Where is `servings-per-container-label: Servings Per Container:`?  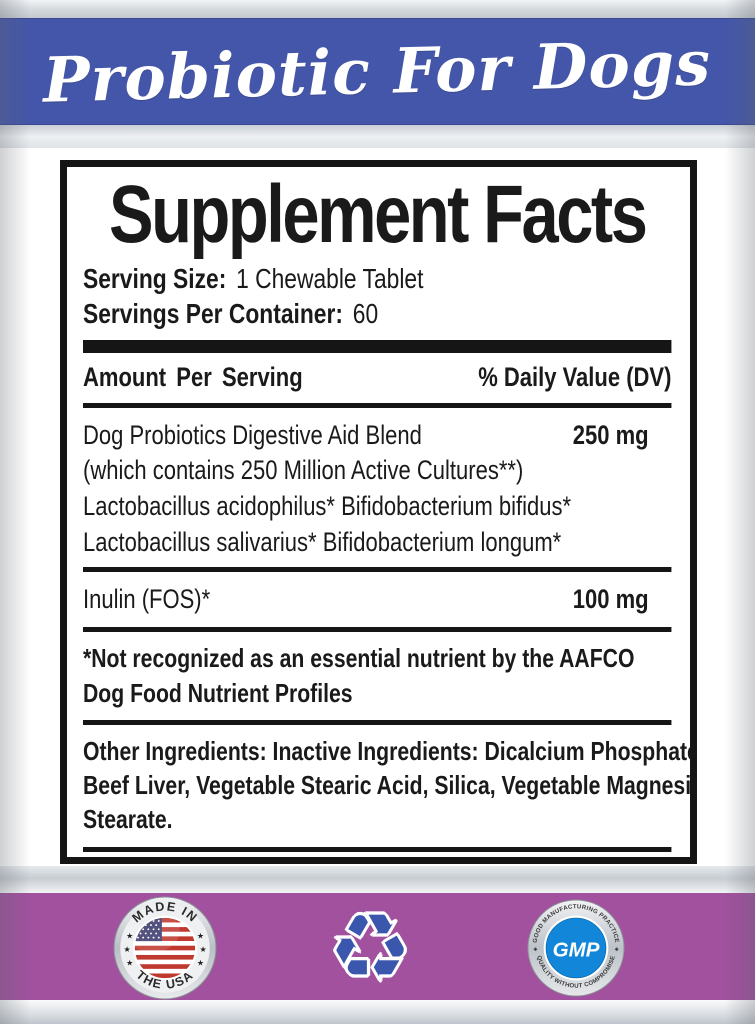 servings-per-container-label: Servings Per Container: is located at coordinates (213, 314).